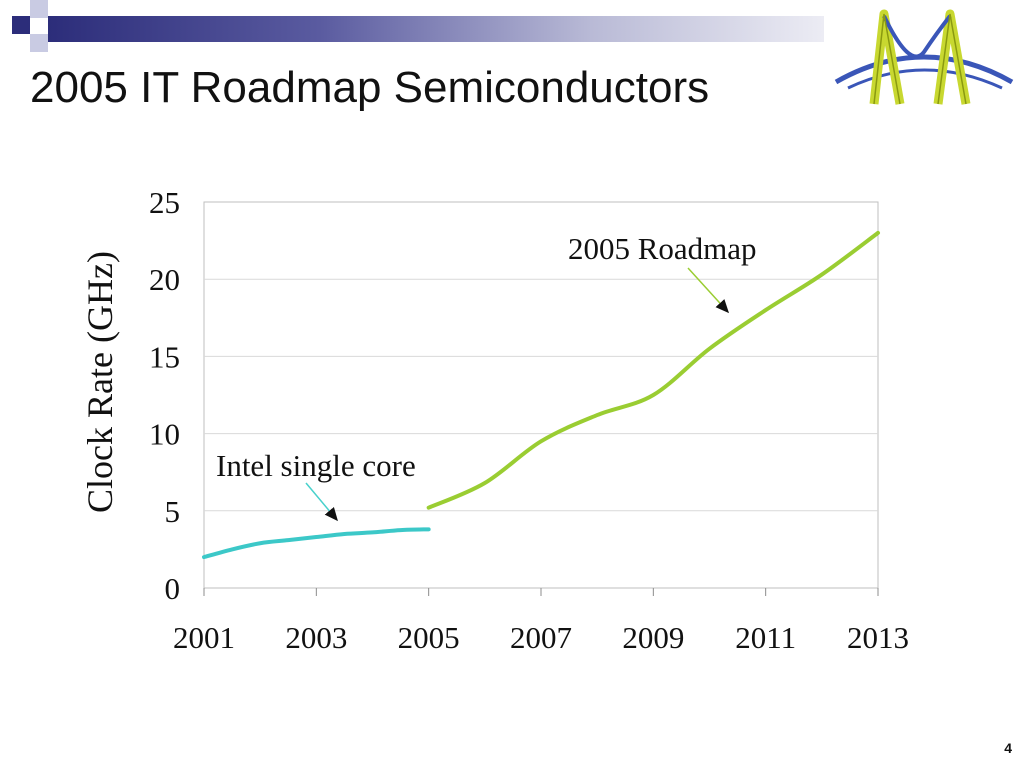 The width and height of the screenshot is (1024, 768). Describe the element at coordinates (164, 279) in the screenshot. I see `y-tick-label: 20` at that location.